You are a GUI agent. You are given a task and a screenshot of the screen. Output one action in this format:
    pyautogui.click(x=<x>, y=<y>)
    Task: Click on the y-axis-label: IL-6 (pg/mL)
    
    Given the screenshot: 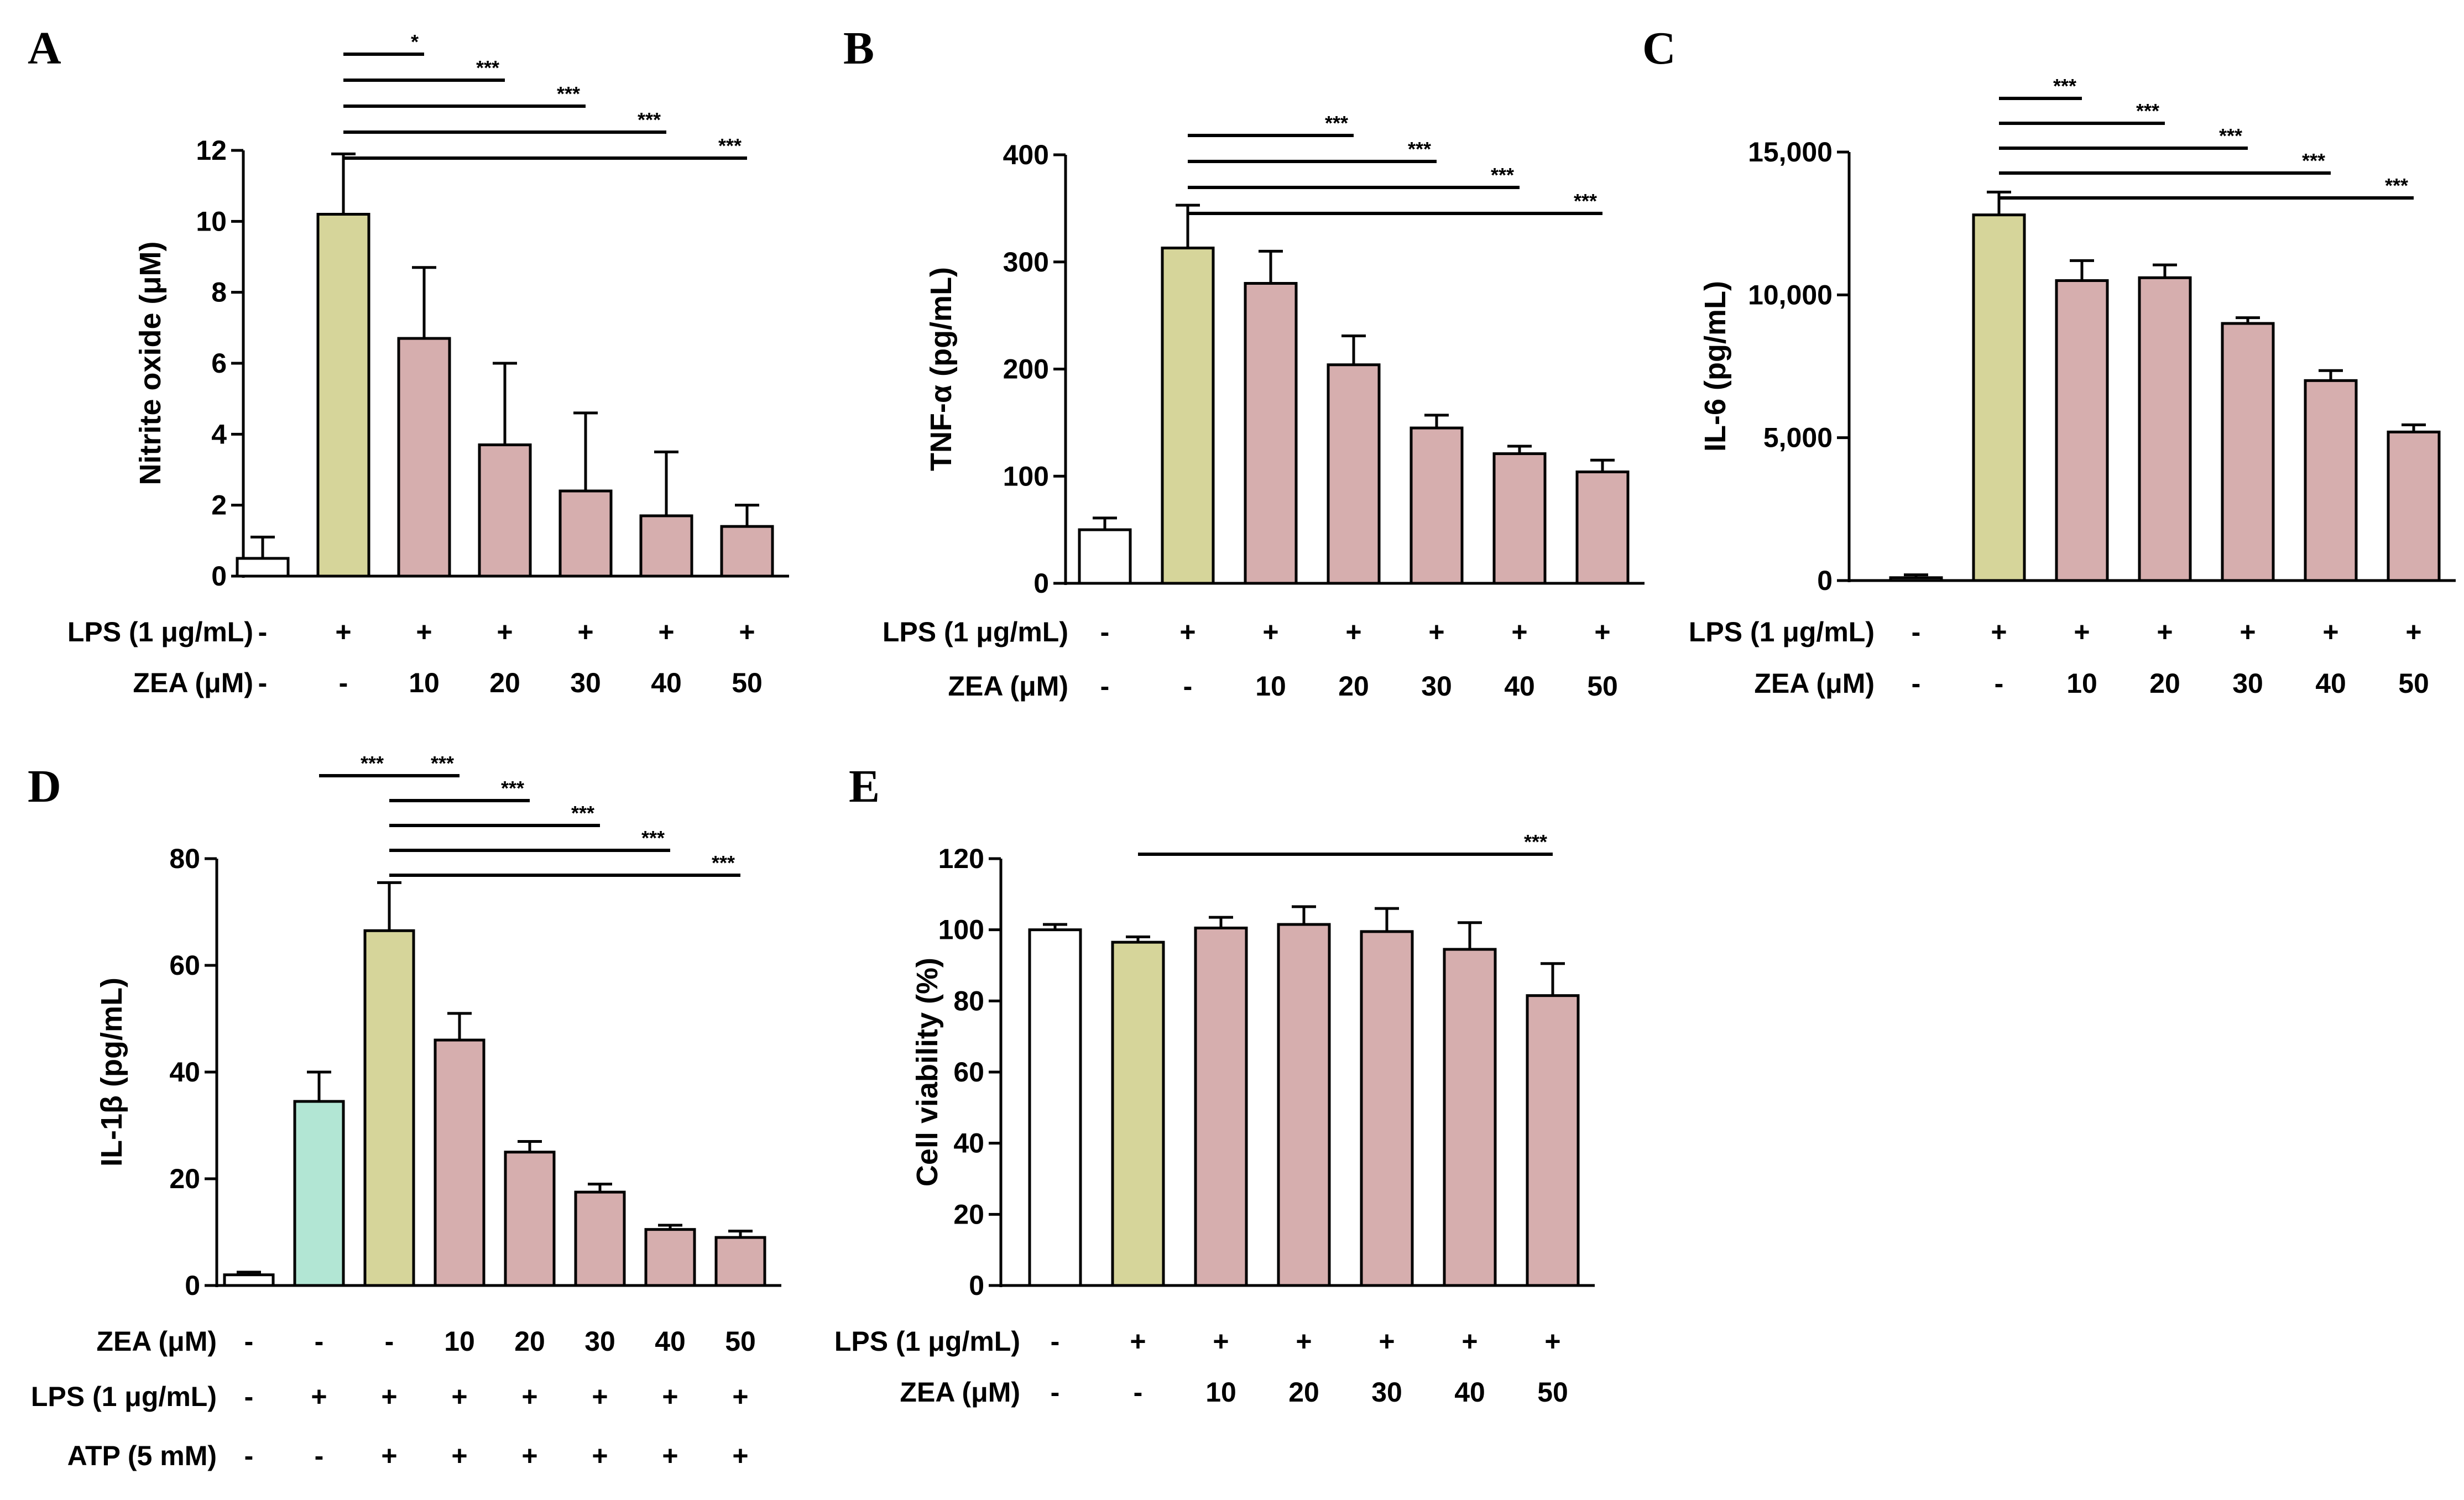 What is the action you would take?
    pyautogui.click(x=1716, y=367)
    